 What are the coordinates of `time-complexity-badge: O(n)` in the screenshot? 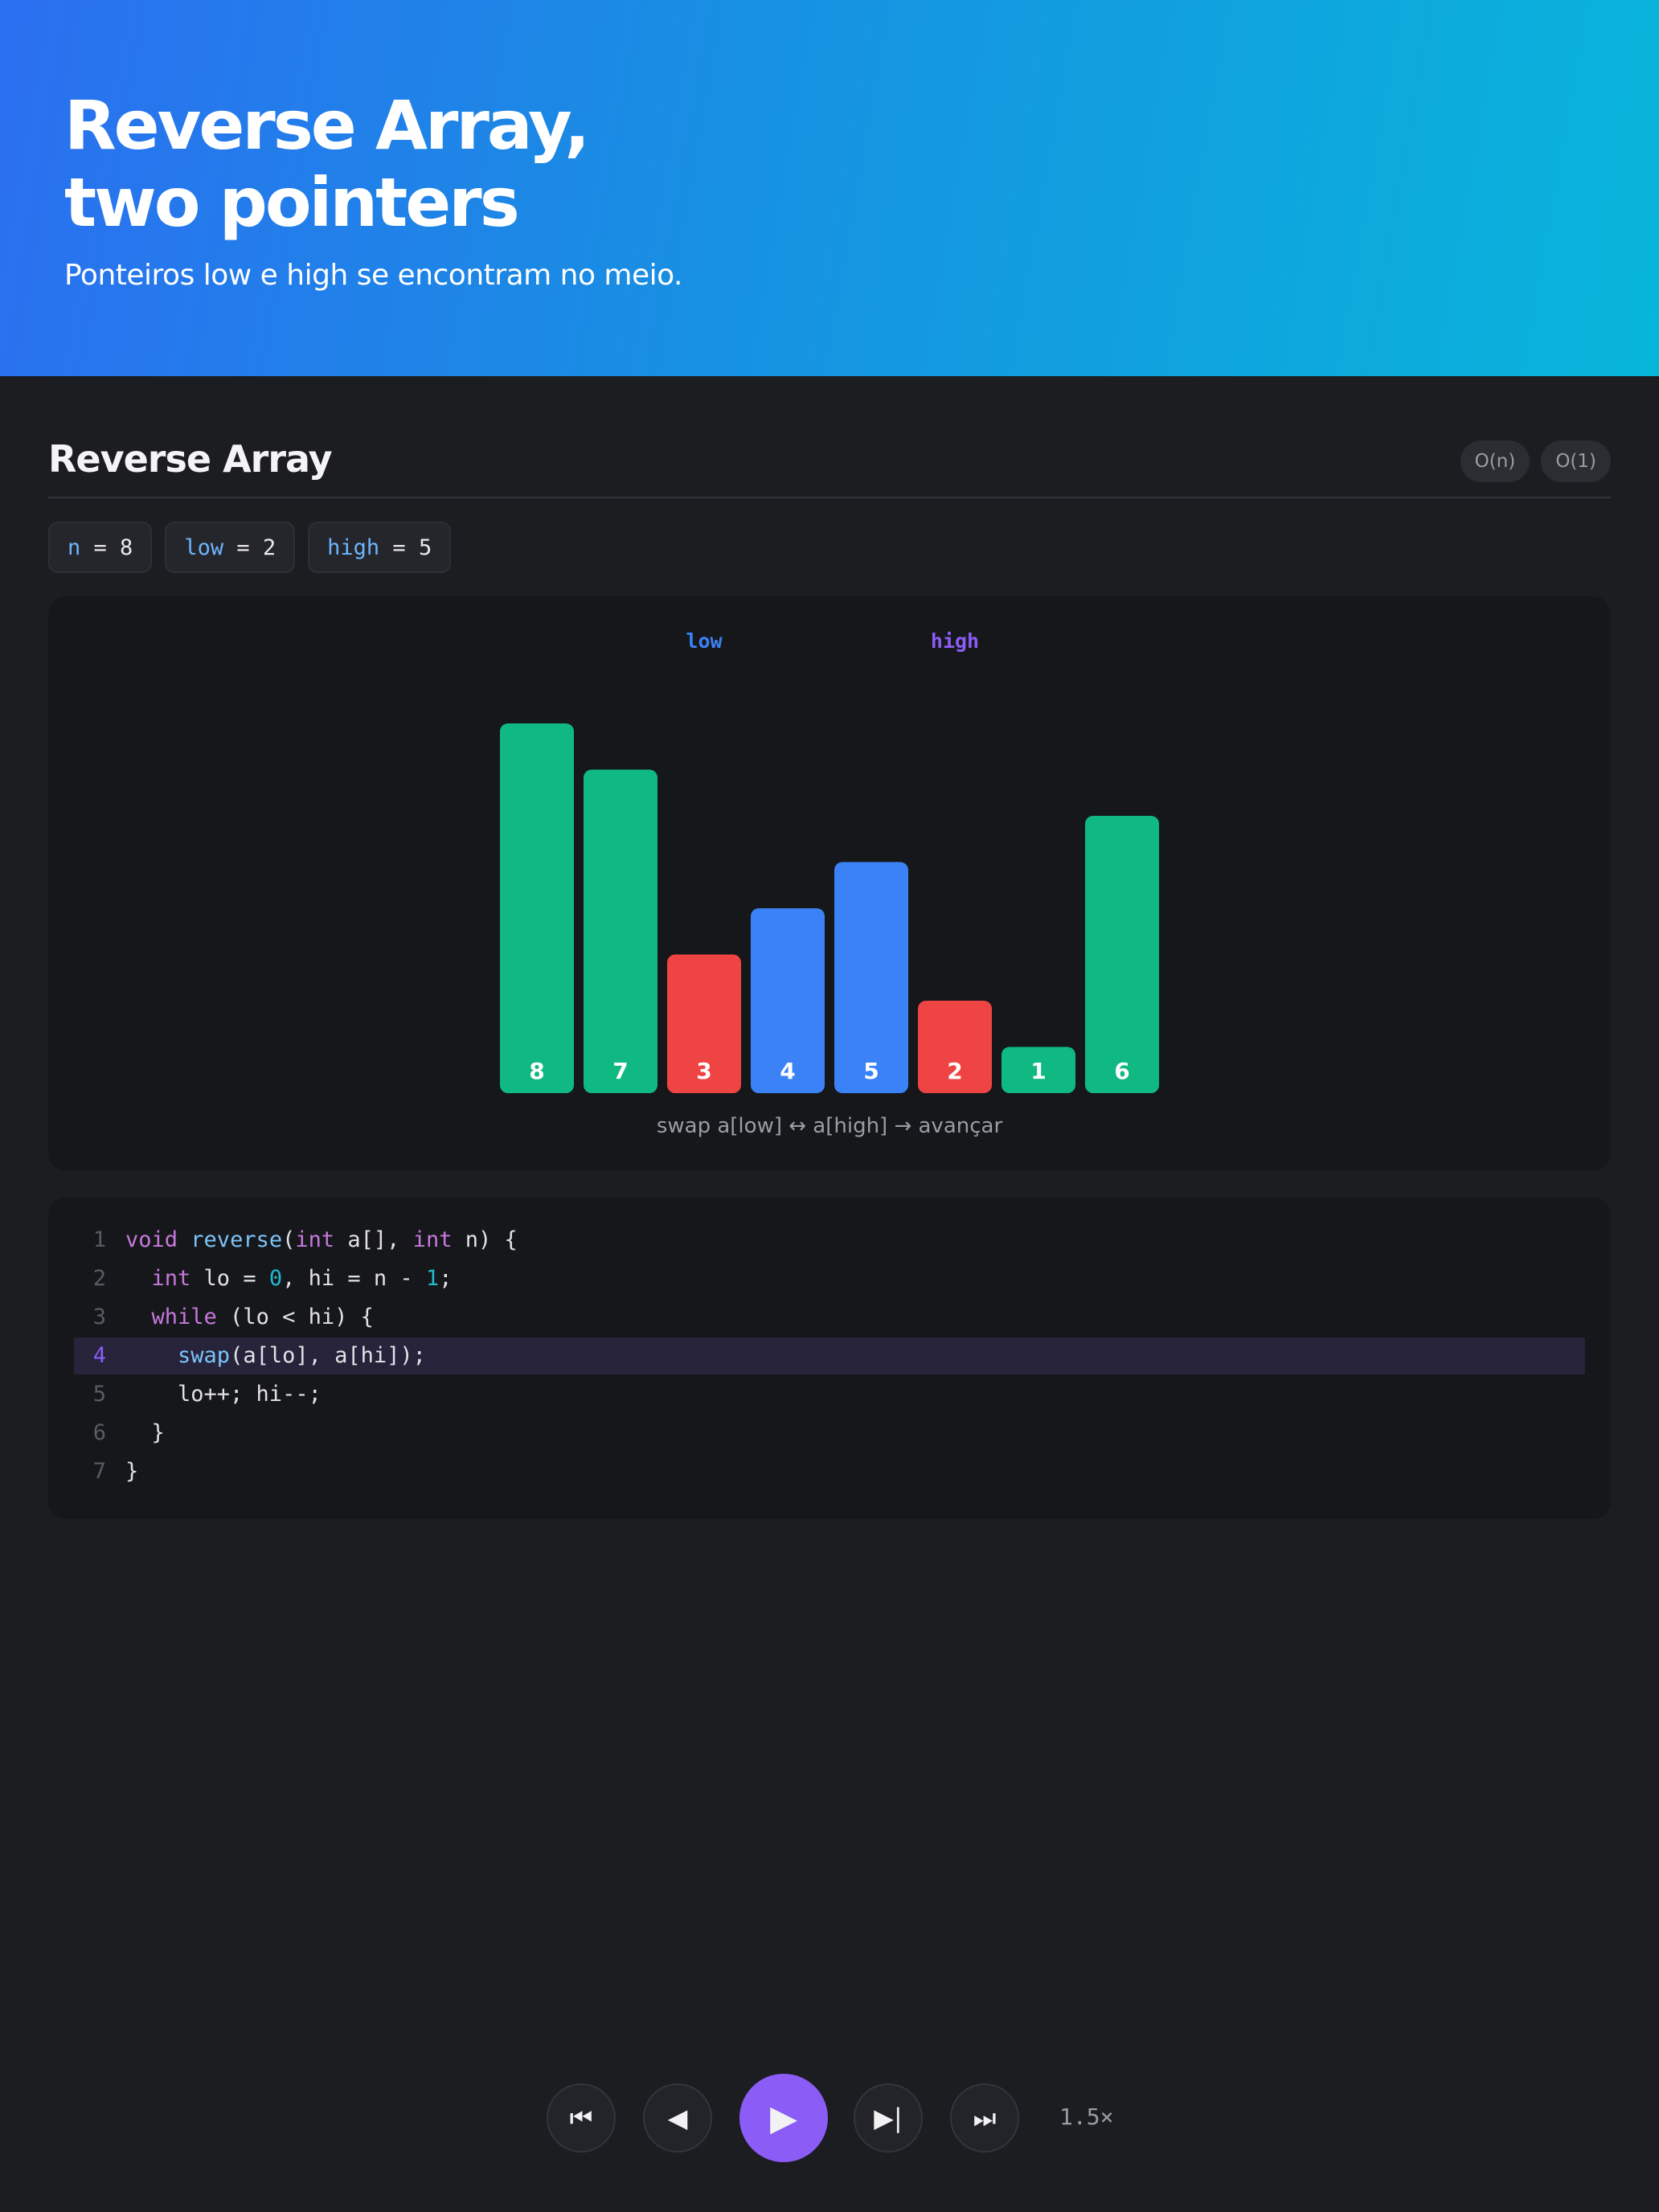 It's located at (1495, 461).